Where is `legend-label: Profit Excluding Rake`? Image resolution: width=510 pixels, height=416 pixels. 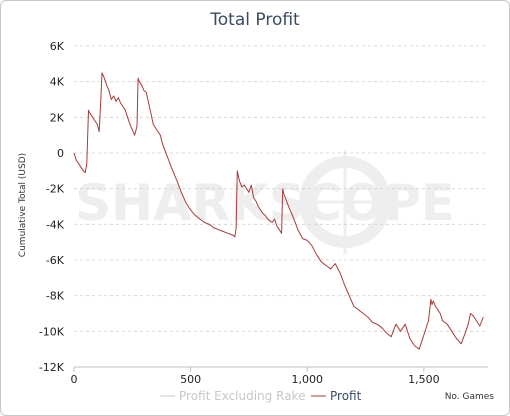 legend-label: Profit Excluding Rake is located at coordinates (242, 396).